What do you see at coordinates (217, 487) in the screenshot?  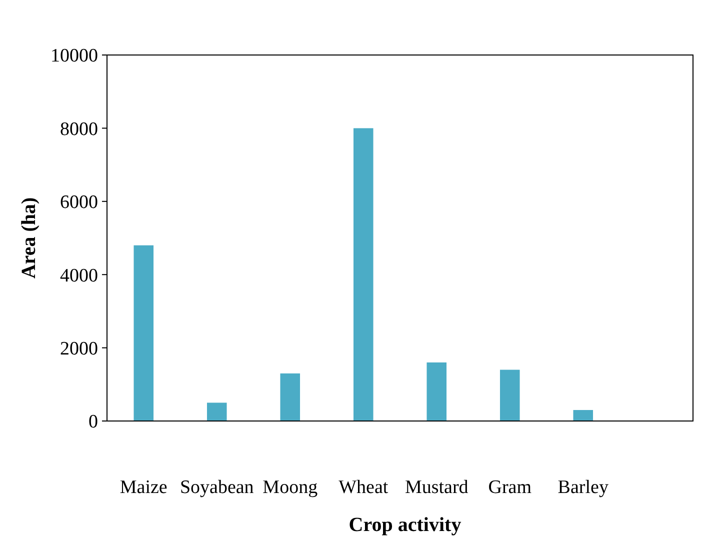 I see `x-tick-label: Soyabean` at bounding box center [217, 487].